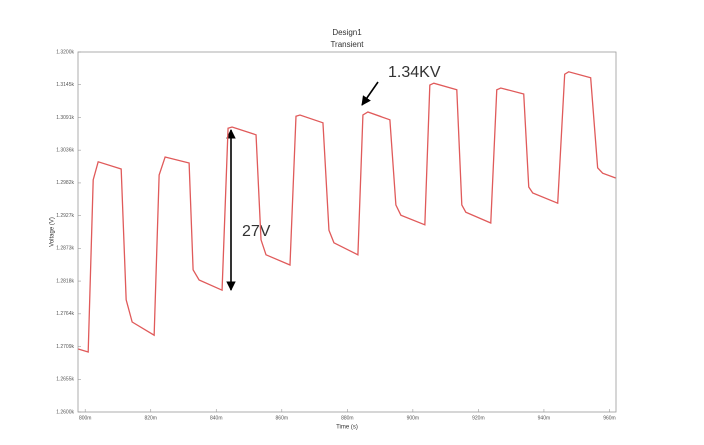  I want to click on x-tick-label: 800m, so click(85, 418).